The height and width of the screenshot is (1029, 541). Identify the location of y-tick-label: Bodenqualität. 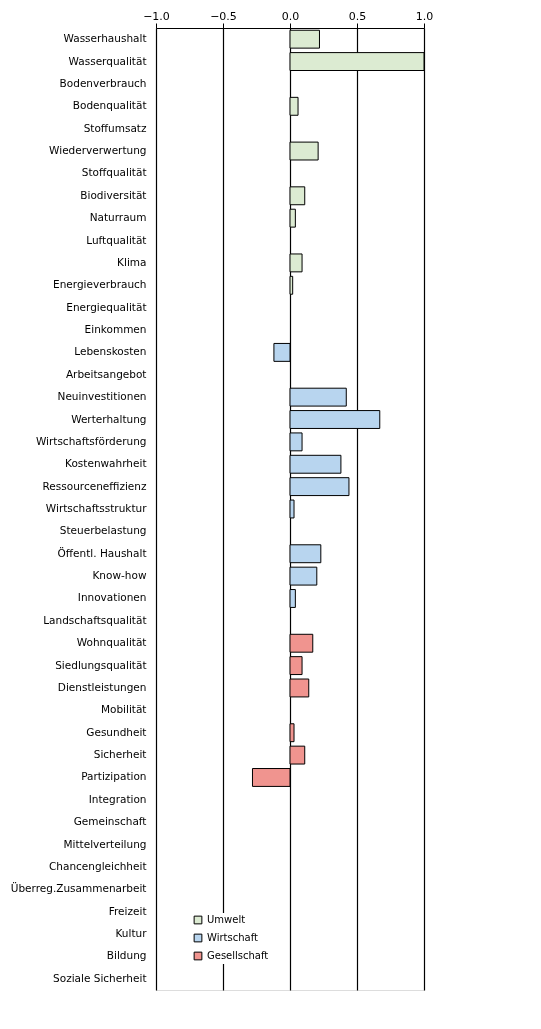
(109, 105).